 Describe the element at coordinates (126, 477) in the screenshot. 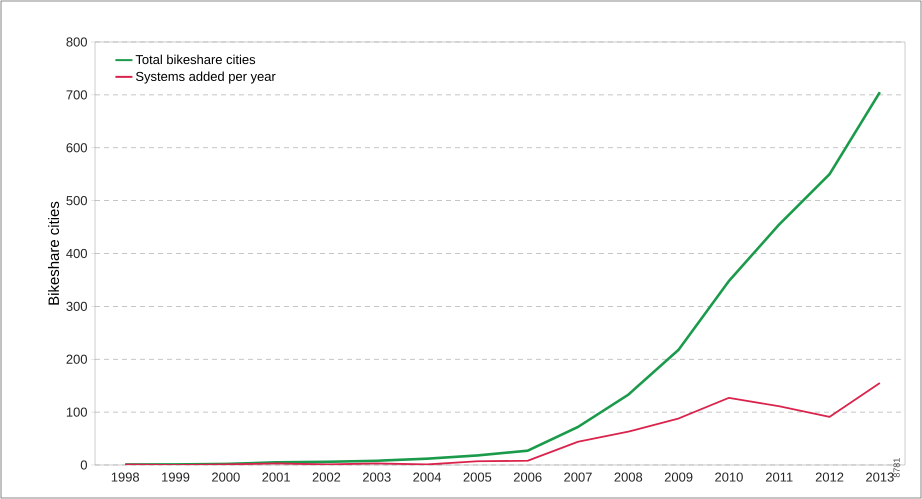

I see `x-tick-label: 1998` at that location.